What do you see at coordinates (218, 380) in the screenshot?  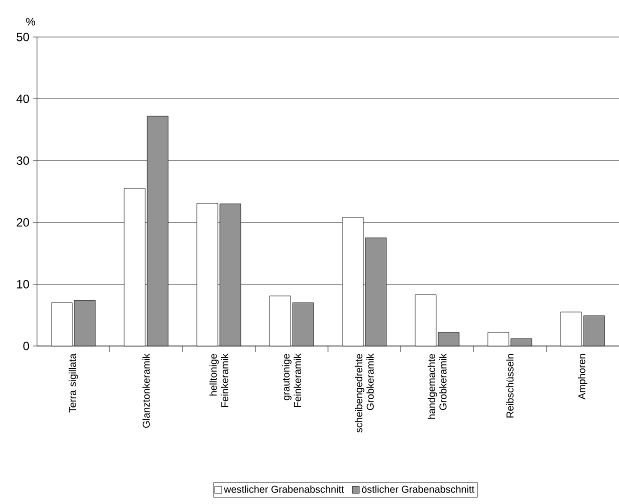 I see `x-tick-label: helltonige Feinkeramik` at bounding box center [218, 380].